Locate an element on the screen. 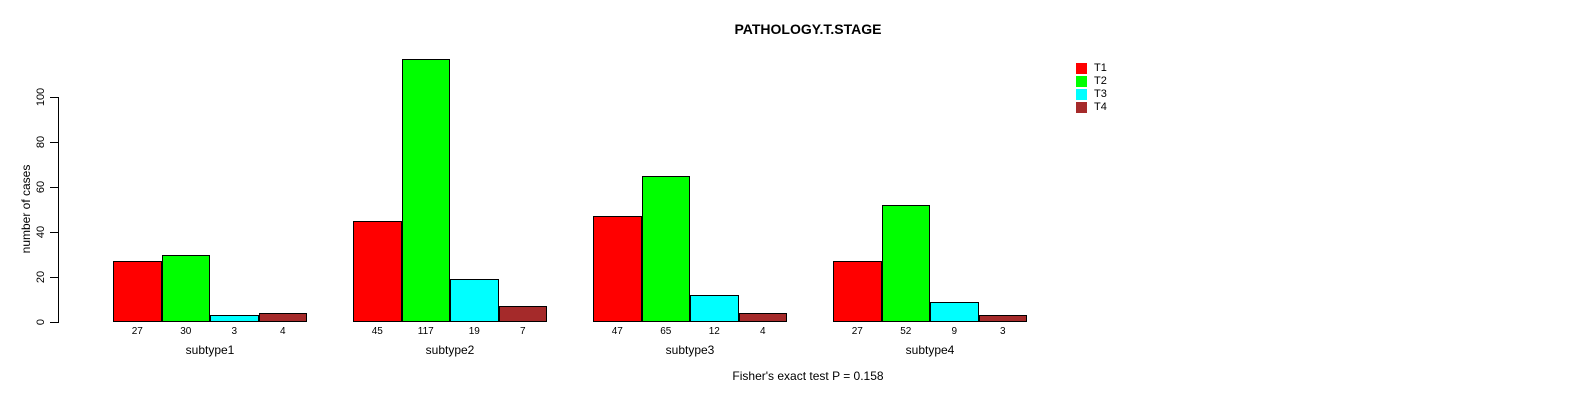 This screenshot has height=400, width=1590. chart-title: PATHOLOGY.T.STAGE is located at coordinates (808, 29).